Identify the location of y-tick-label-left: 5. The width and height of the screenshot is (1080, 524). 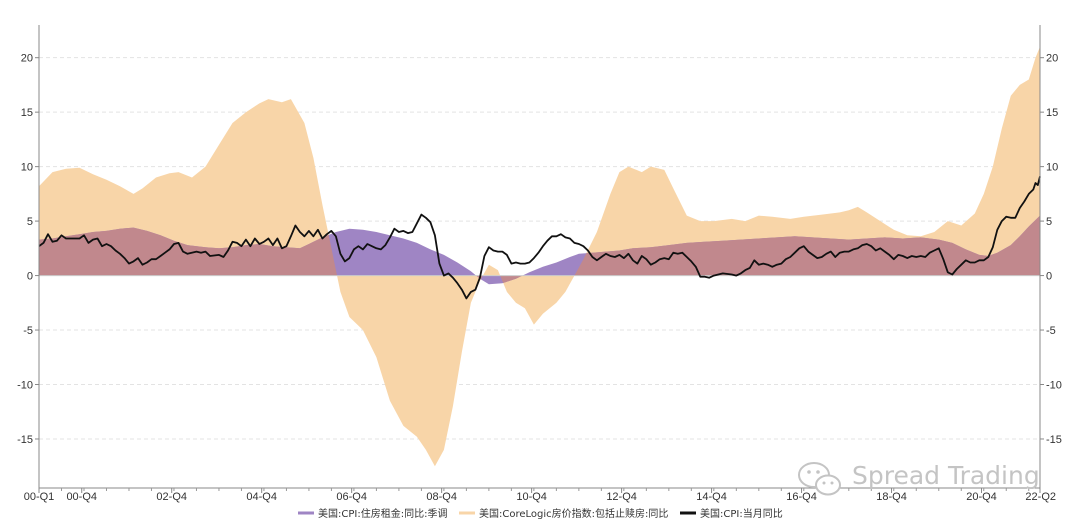
(30, 222).